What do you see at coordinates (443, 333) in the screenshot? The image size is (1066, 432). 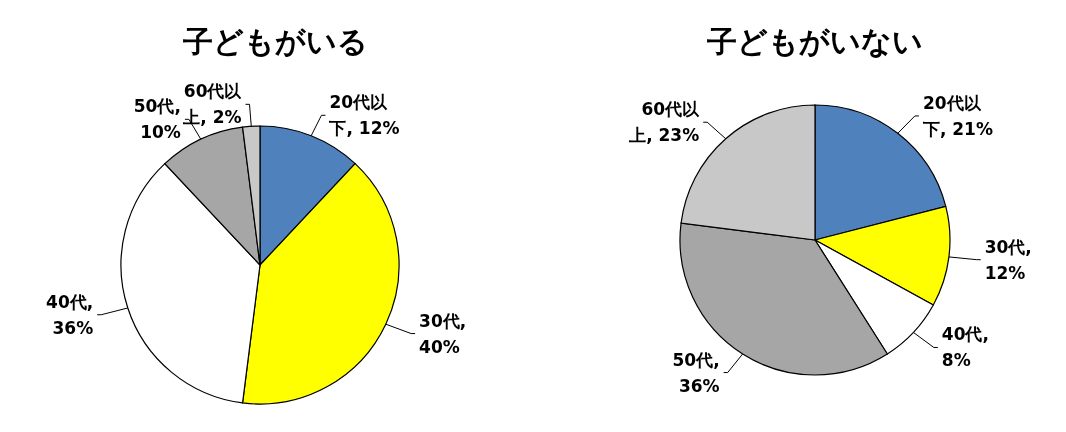 I see `slice-label: 30代, 40%` at bounding box center [443, 333].